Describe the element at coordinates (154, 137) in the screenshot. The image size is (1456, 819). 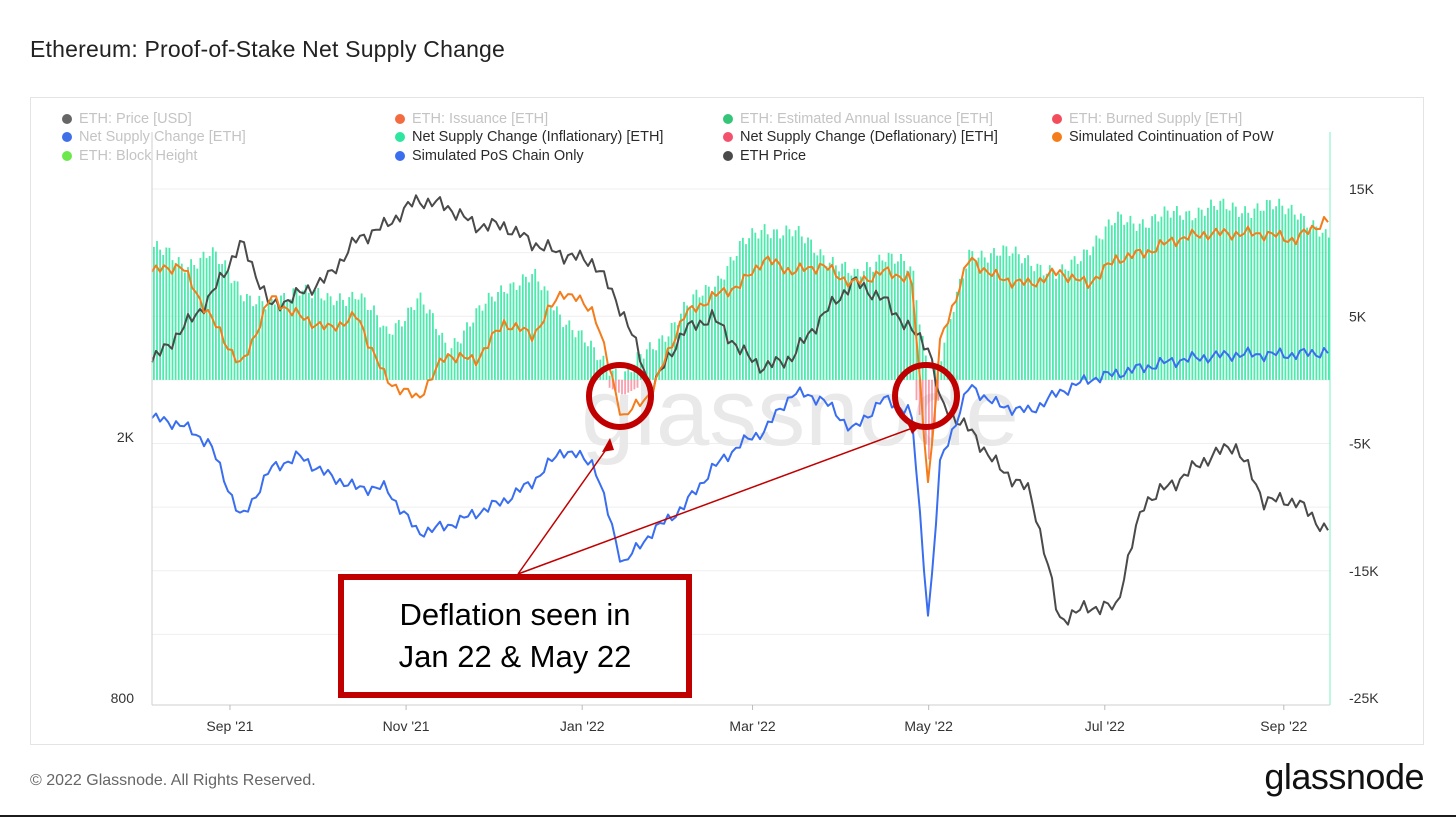
I see `legend-item-net-supply-change: Net Supply Change [ETH]` at that location.